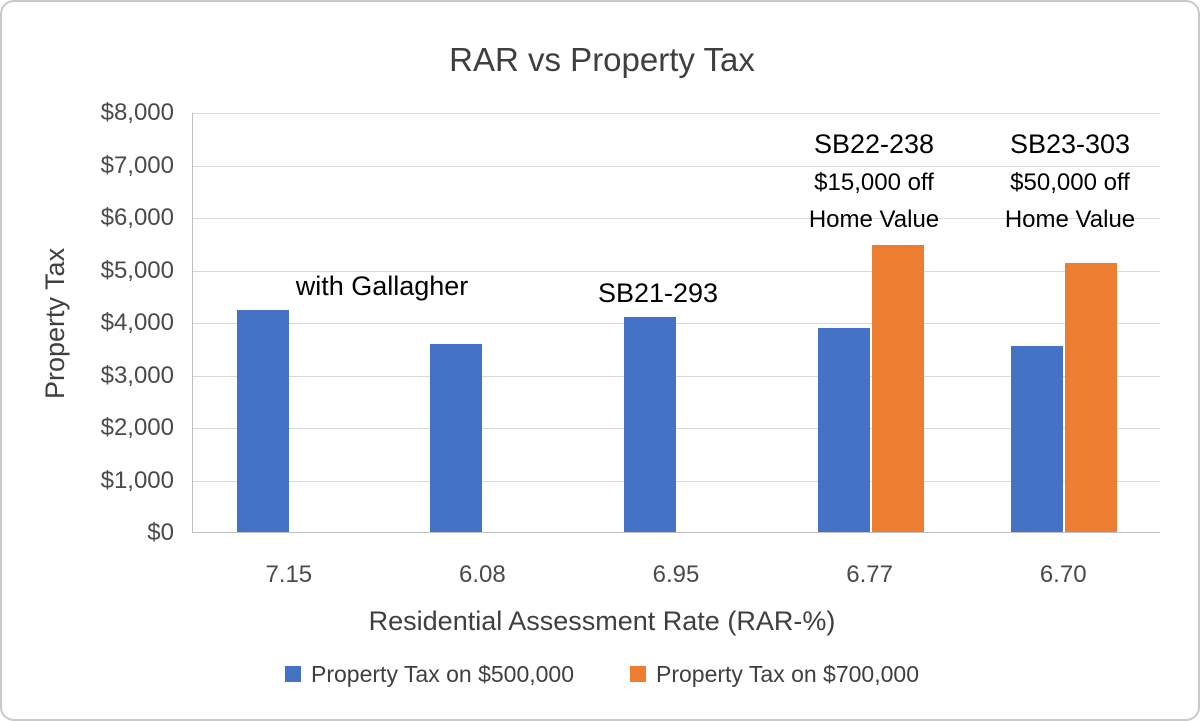 The height and width of the screenshot is (721, 1200). What do you see at coordinates (897, 388) in the screenshot?
I see `bar-700k-6.77` at bounding box center [897, 388].